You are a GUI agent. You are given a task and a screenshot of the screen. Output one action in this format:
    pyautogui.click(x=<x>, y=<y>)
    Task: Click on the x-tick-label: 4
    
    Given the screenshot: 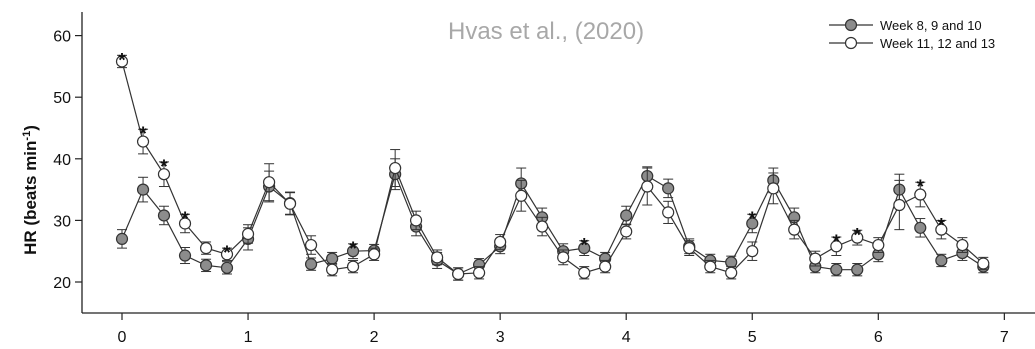 What is the action you would take?
    pyautogui.click(x=626, y=337)
    